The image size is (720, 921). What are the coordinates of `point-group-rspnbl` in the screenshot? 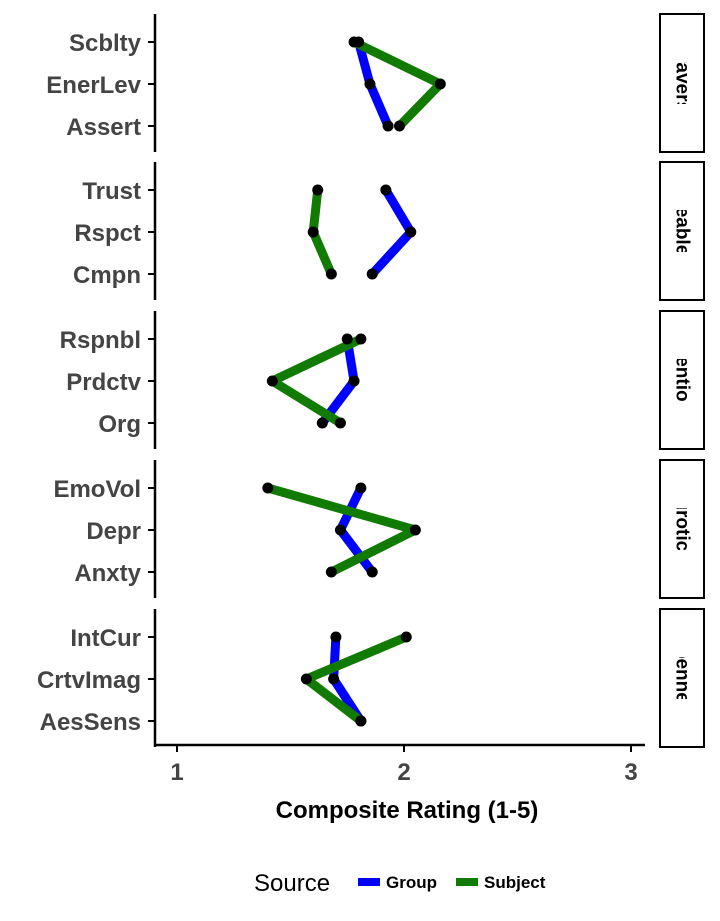 It's located at (347, 339).